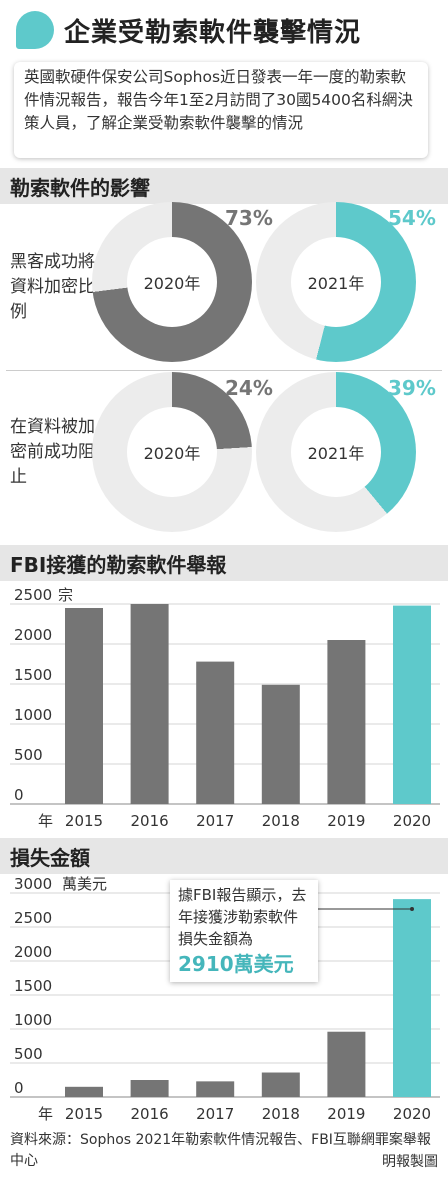  What do you see at coordinates (224, 370) in the screenshot?
I see `impact-divider` at bounding box center [224, 370].